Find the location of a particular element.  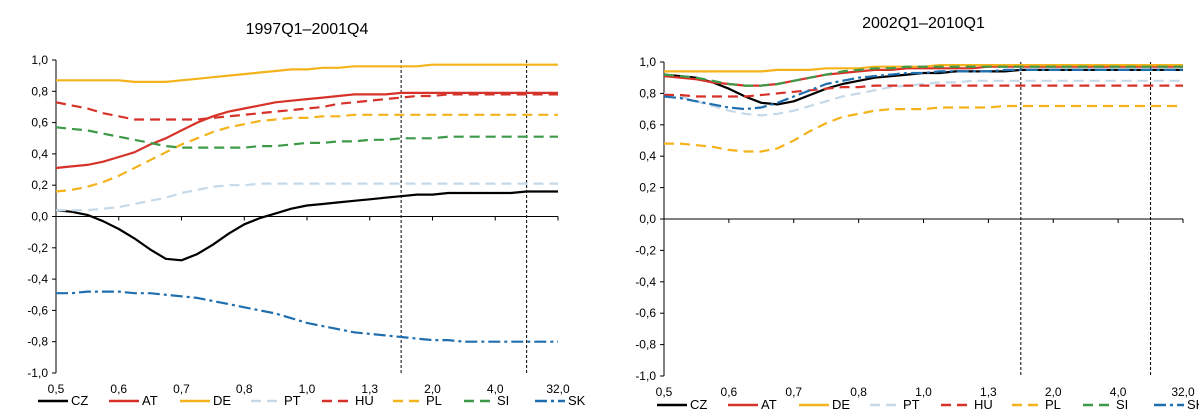

series-line-at is located at coordinates (306, 130).